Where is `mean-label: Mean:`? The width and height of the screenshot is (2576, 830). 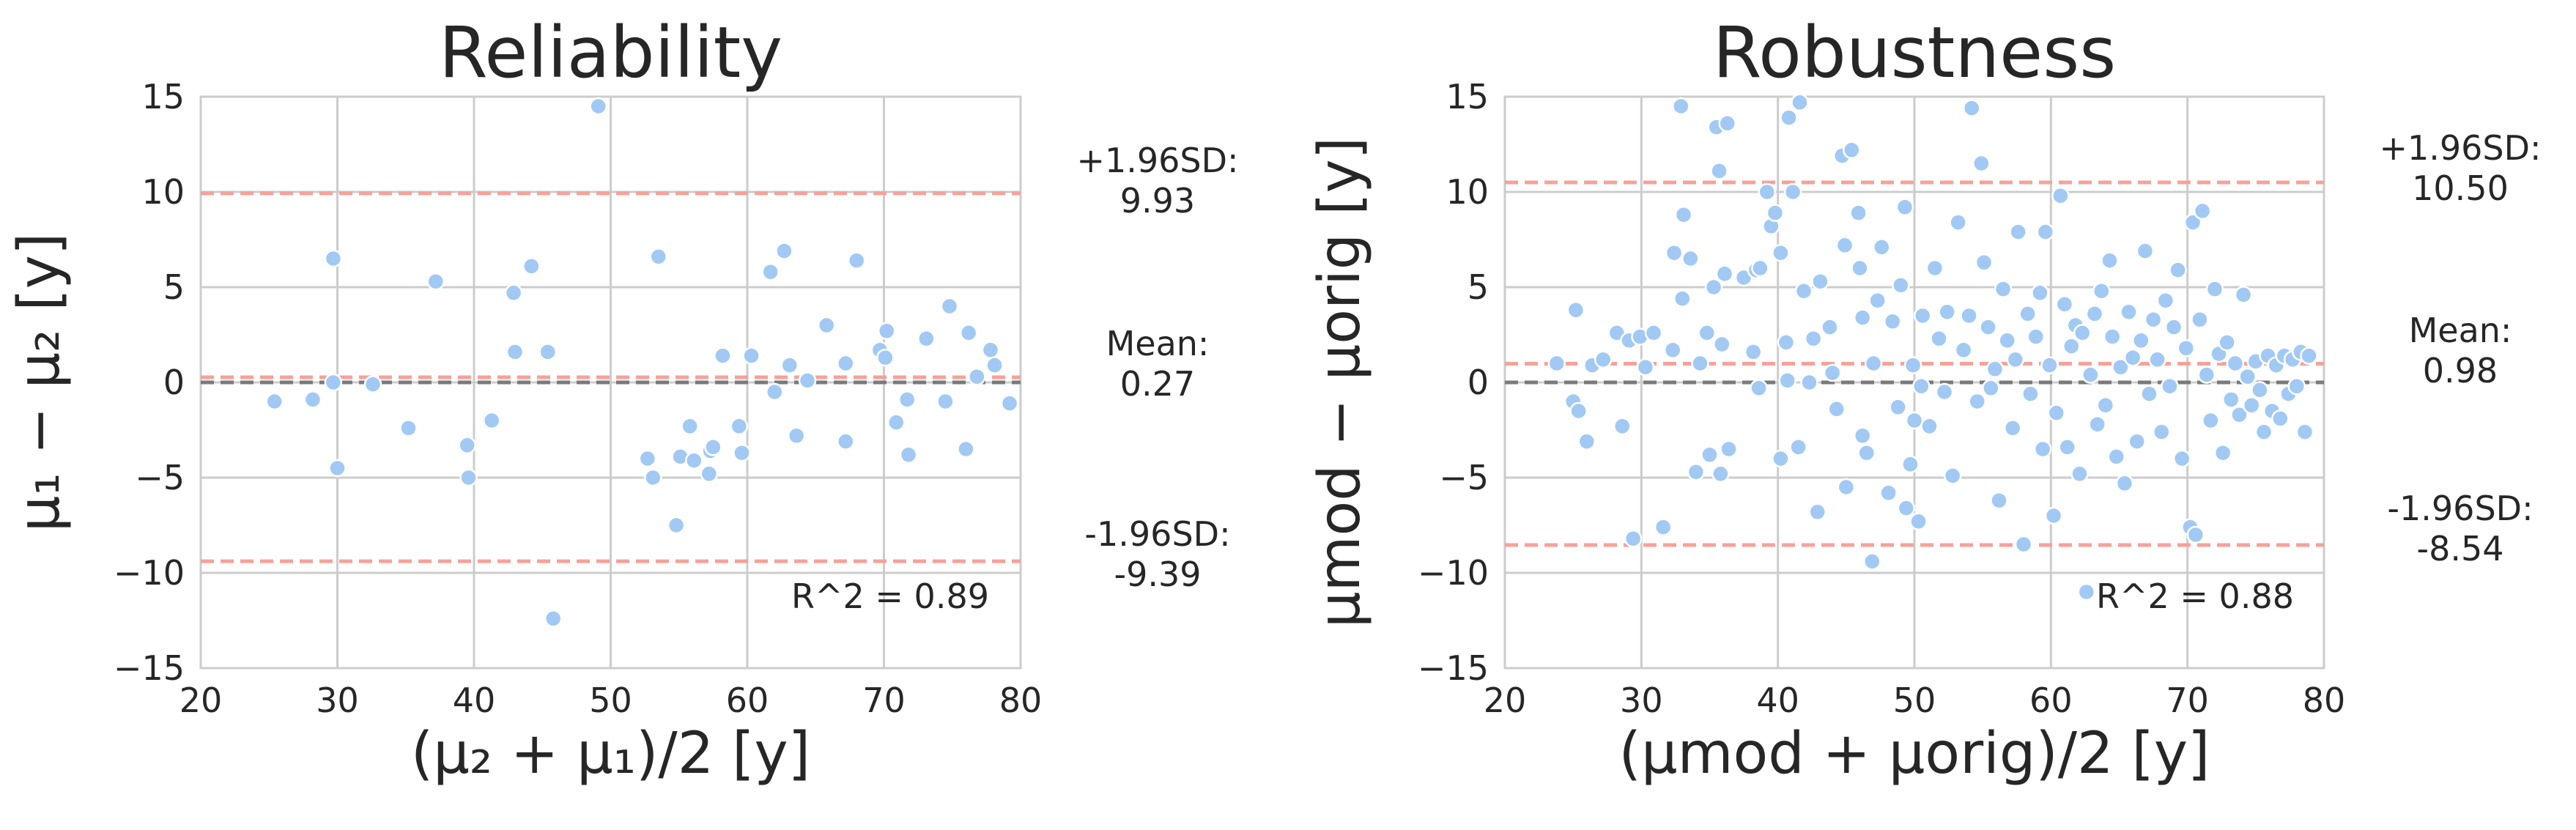 mean-label: Mean: is located at coordinates (2460, 330).